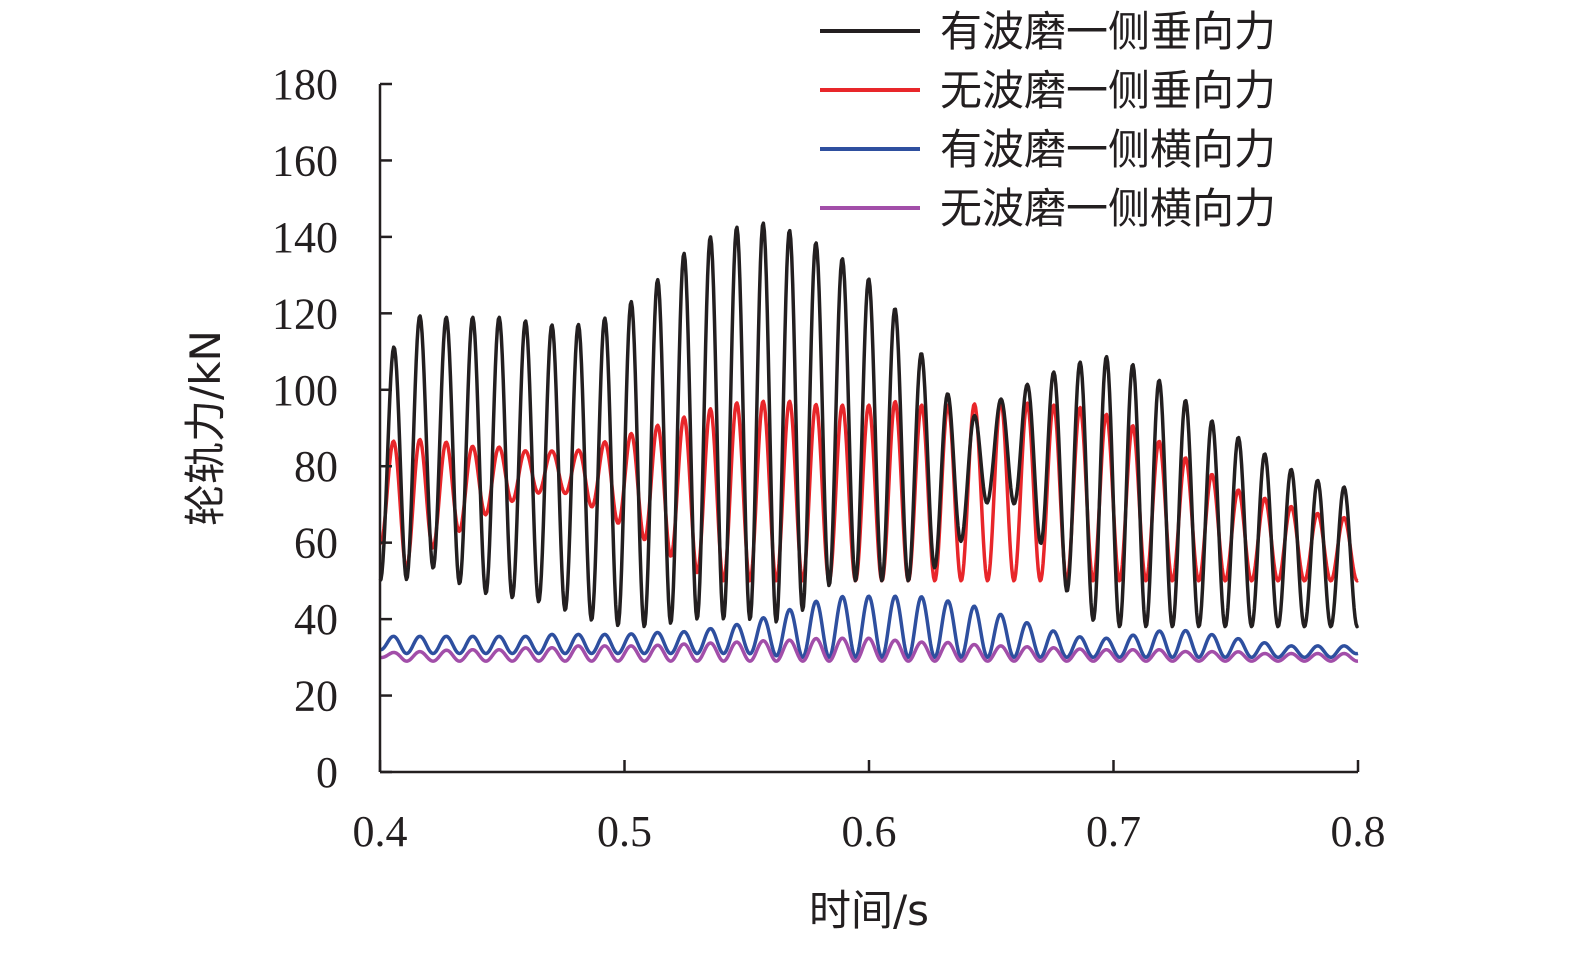 This screenshot has width=1575, height=954. Describe the element at coordinates (305, 313) in the screenshot. I see `y-tick-label: 120` at that location.